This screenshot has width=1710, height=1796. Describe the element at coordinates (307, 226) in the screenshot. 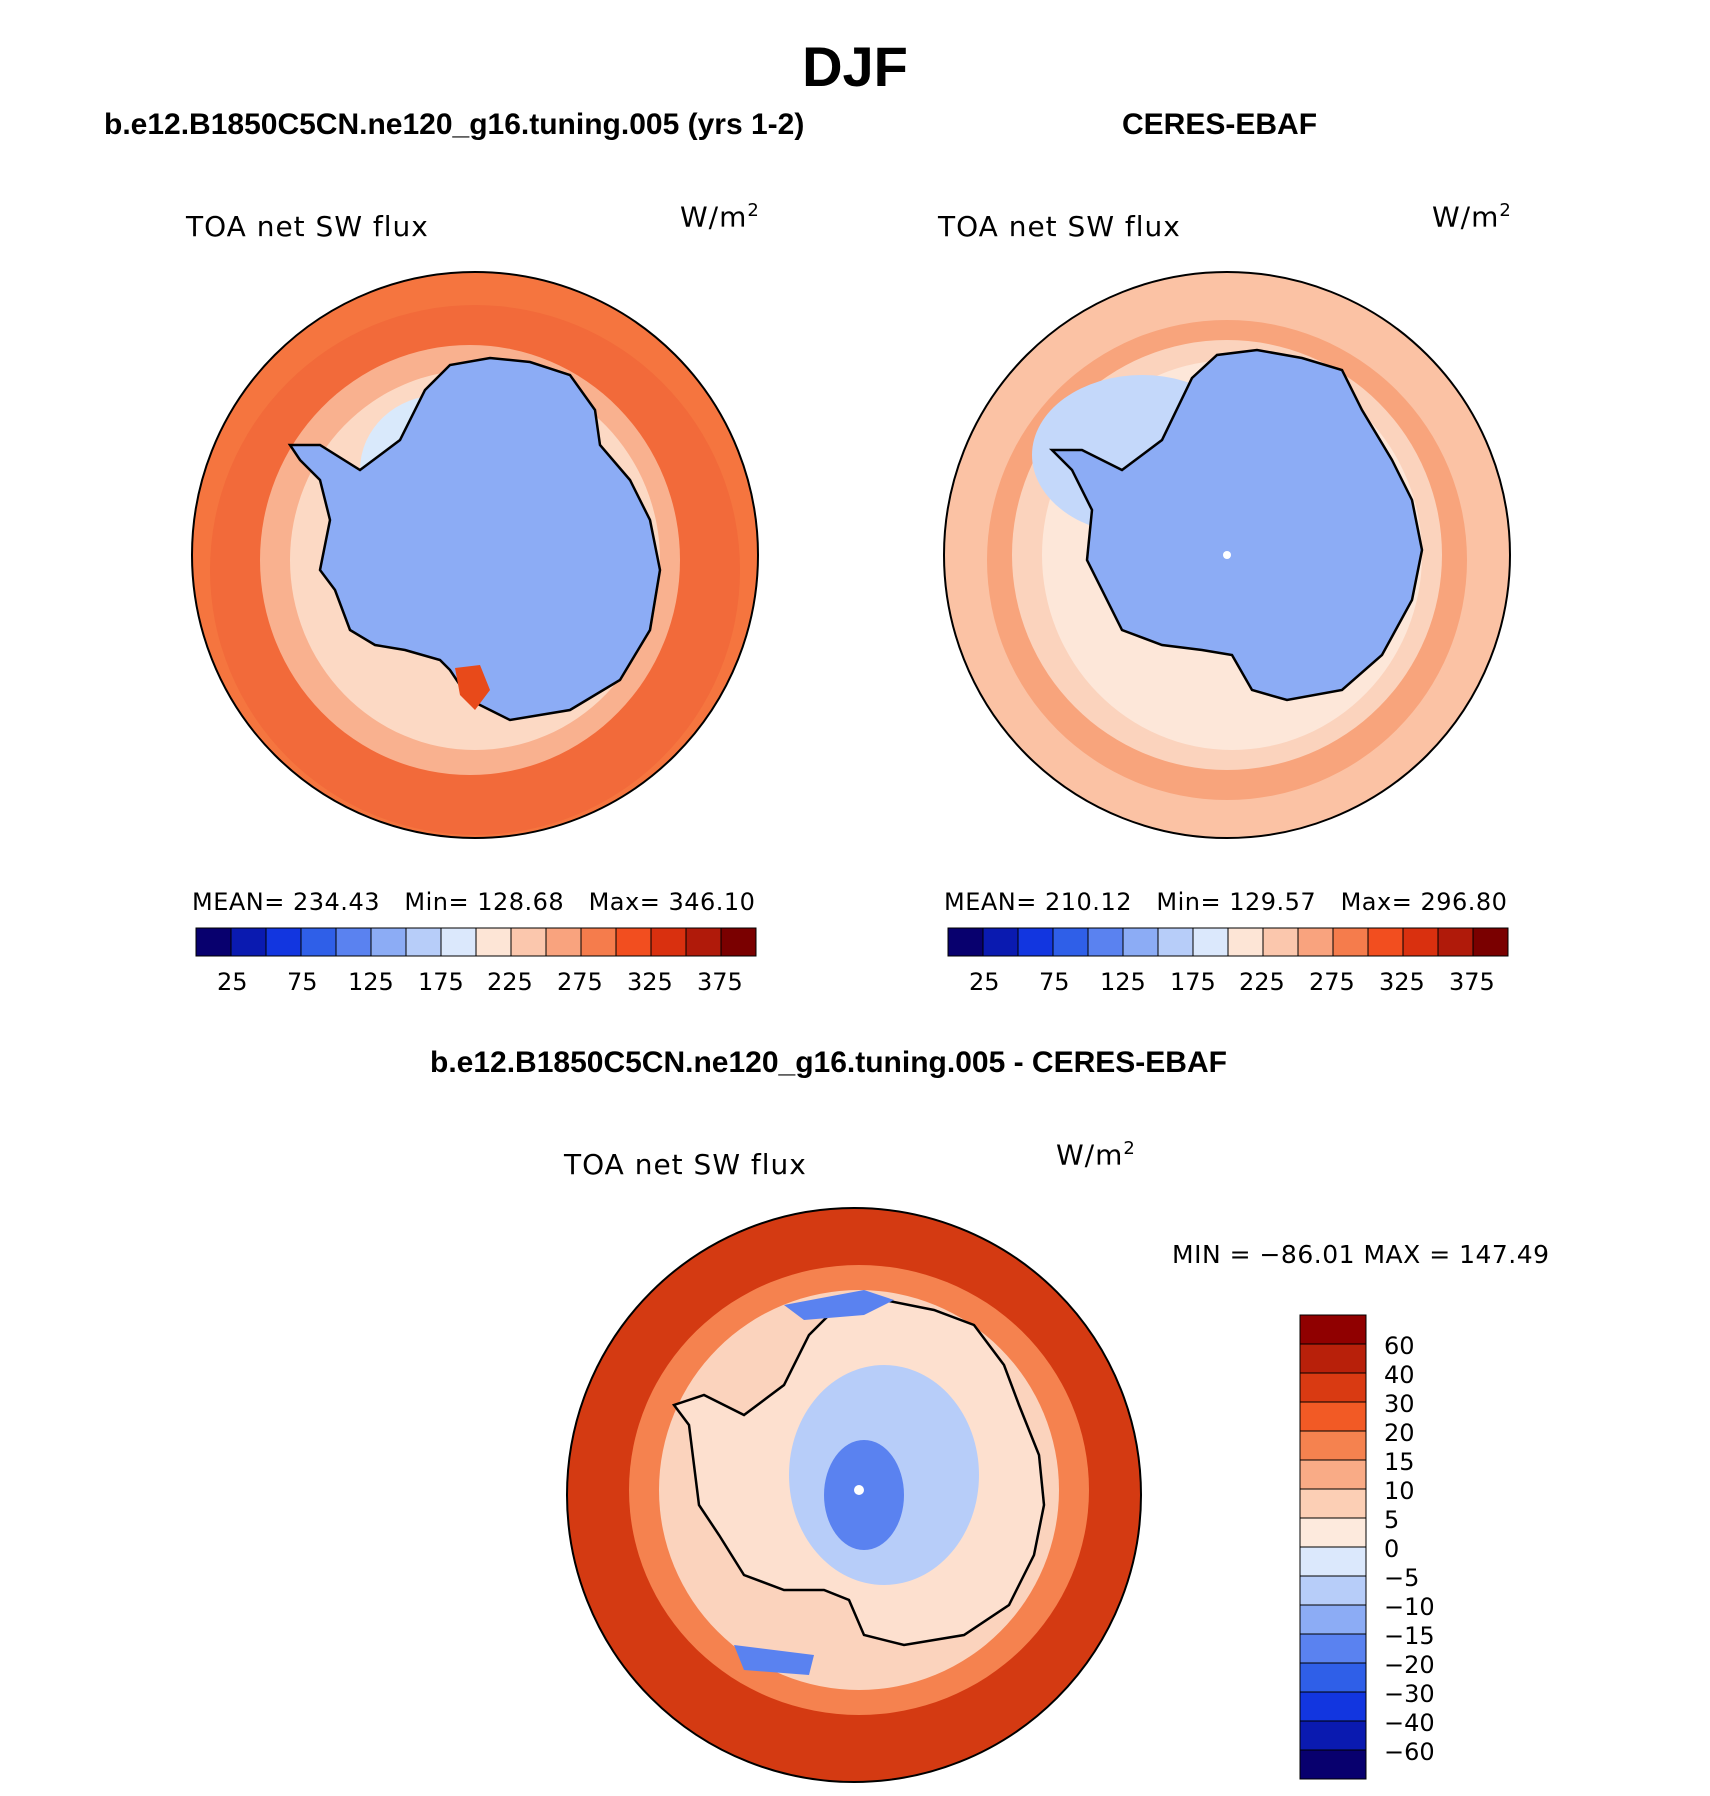

I see `panel1-variable-label: TOA net SW flux` at that location.